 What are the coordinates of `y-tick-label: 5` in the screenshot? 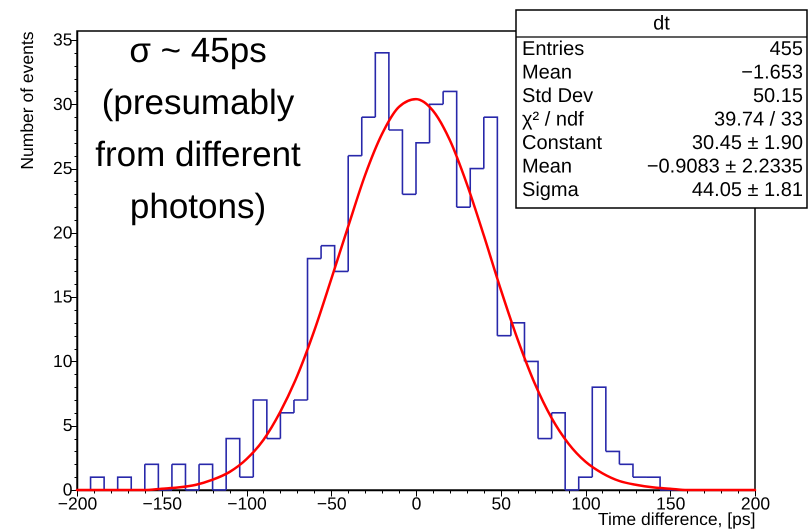 It's located at (67, 425).